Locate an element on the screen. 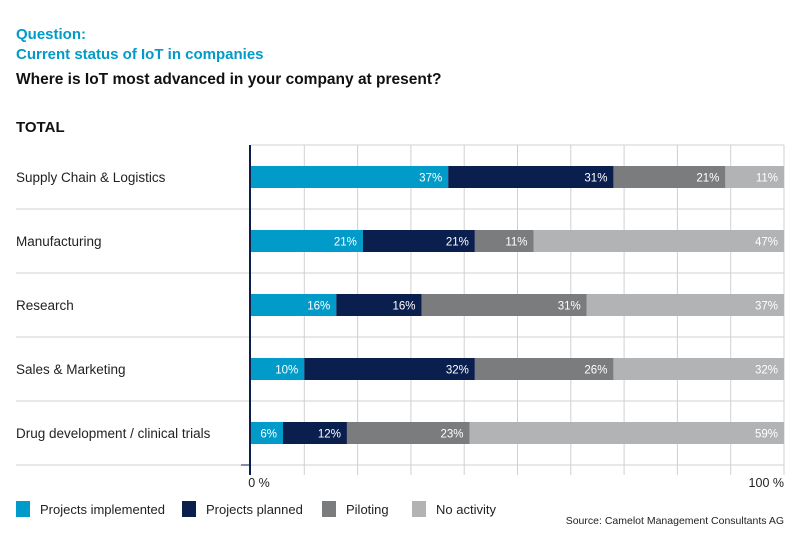 The height and width of the screenshot is (533, 800). group-label: TOTAL is located at coordinates (40, 127).